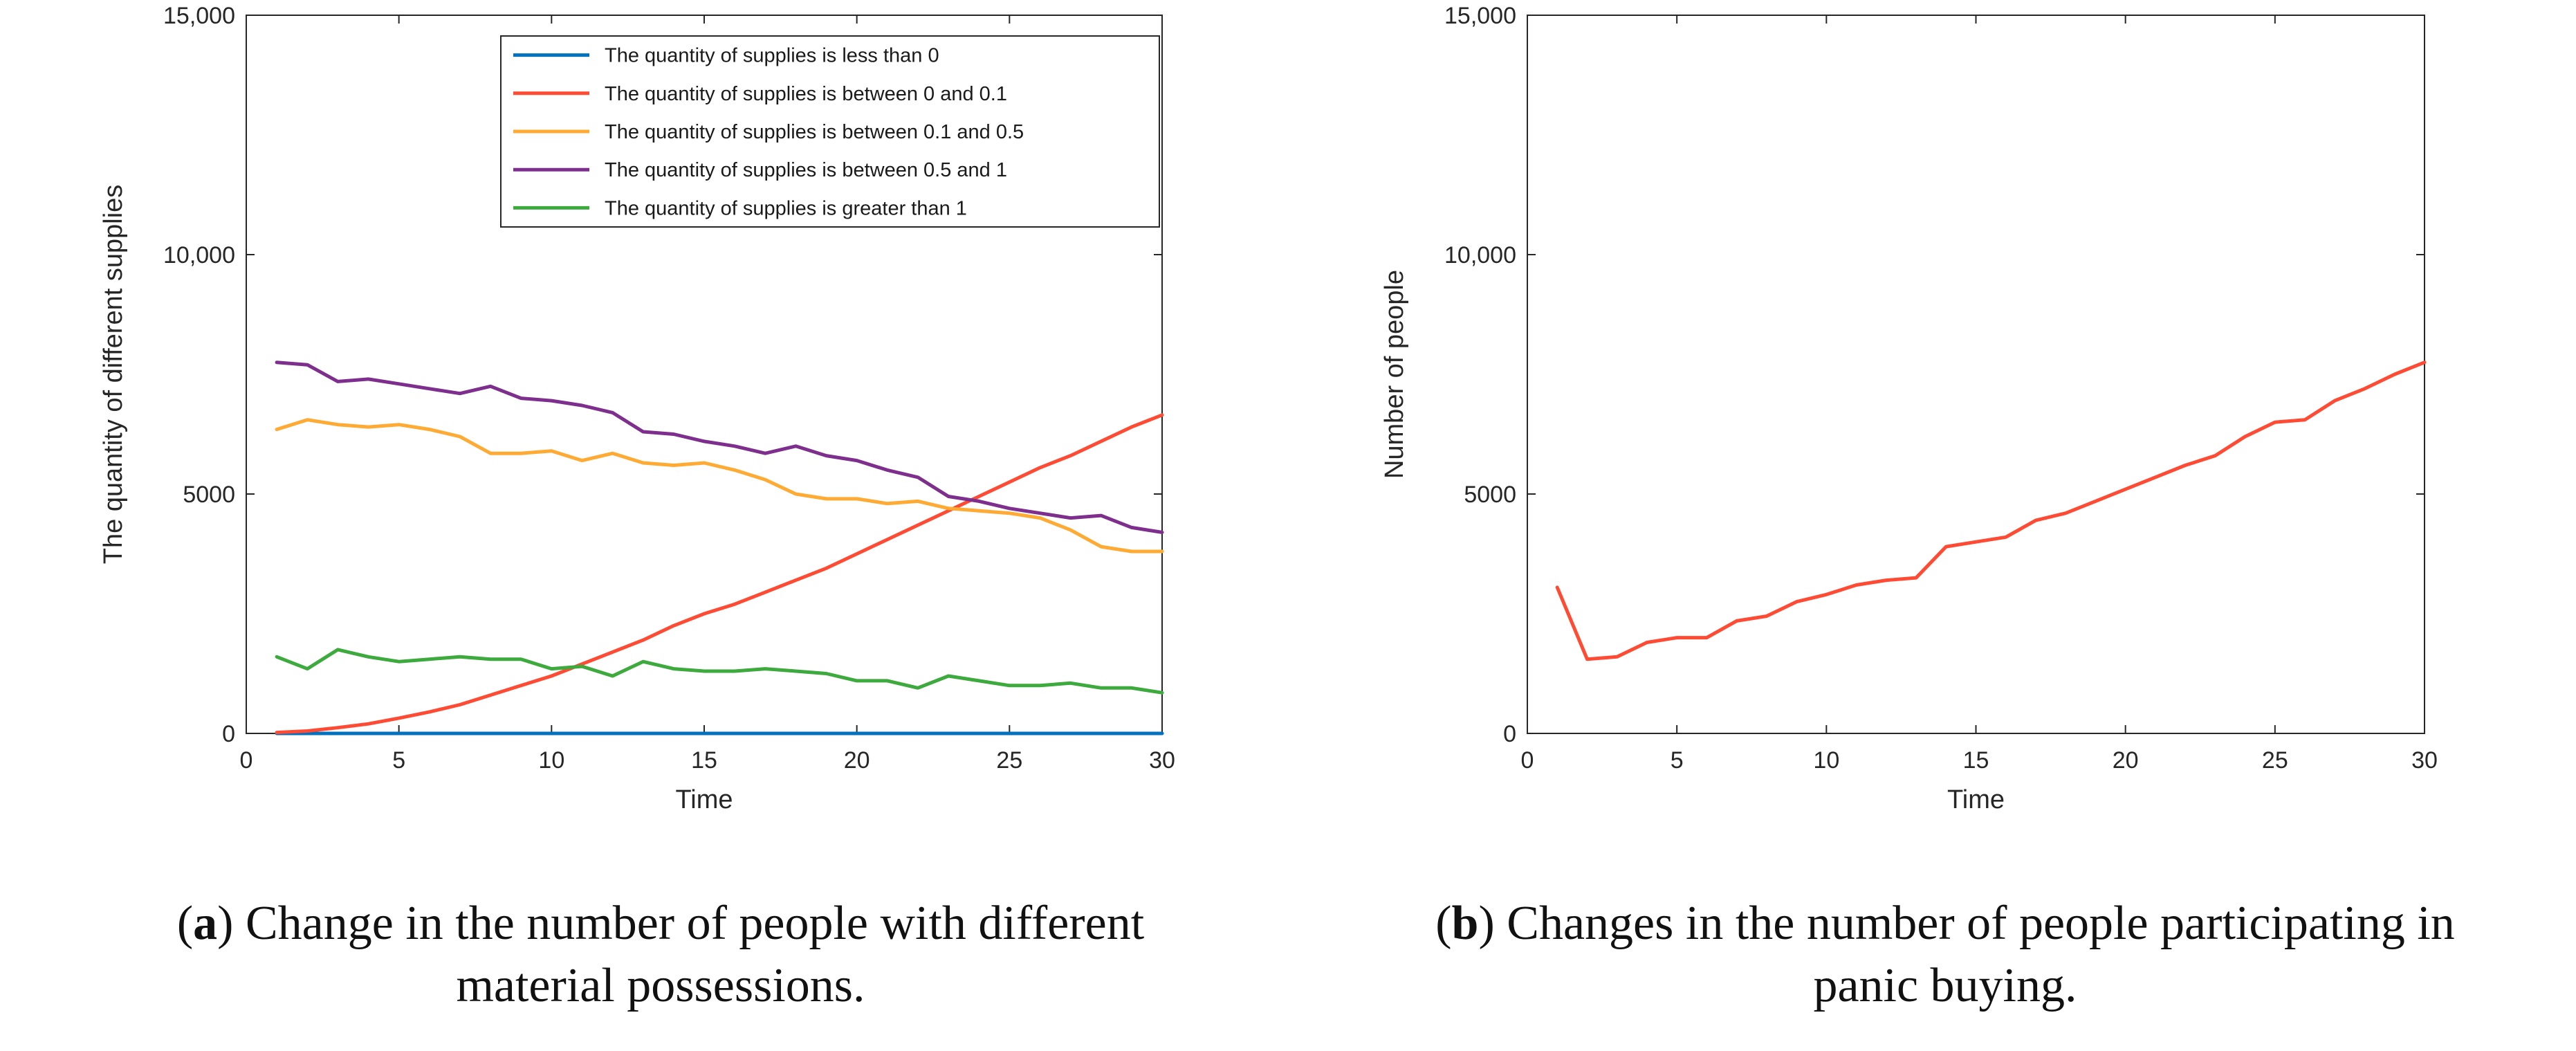 The height and width of the screenshot is (1051, 2576). I want to click on y-axis-label: The quantity of different supplies, so click(113, 375).